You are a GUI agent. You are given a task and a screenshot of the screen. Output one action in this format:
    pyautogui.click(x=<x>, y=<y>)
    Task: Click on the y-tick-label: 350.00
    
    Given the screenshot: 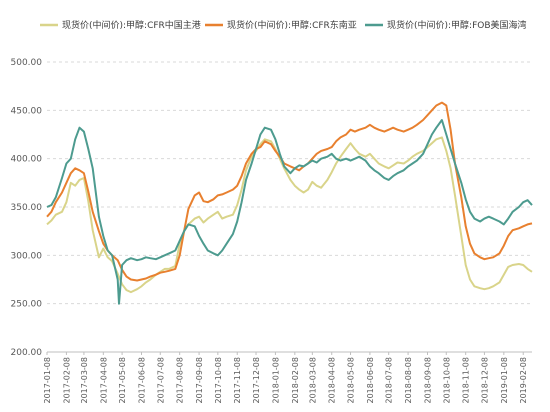 What is the action you would take?
    pyautogui.click(x=27, y=208)
    